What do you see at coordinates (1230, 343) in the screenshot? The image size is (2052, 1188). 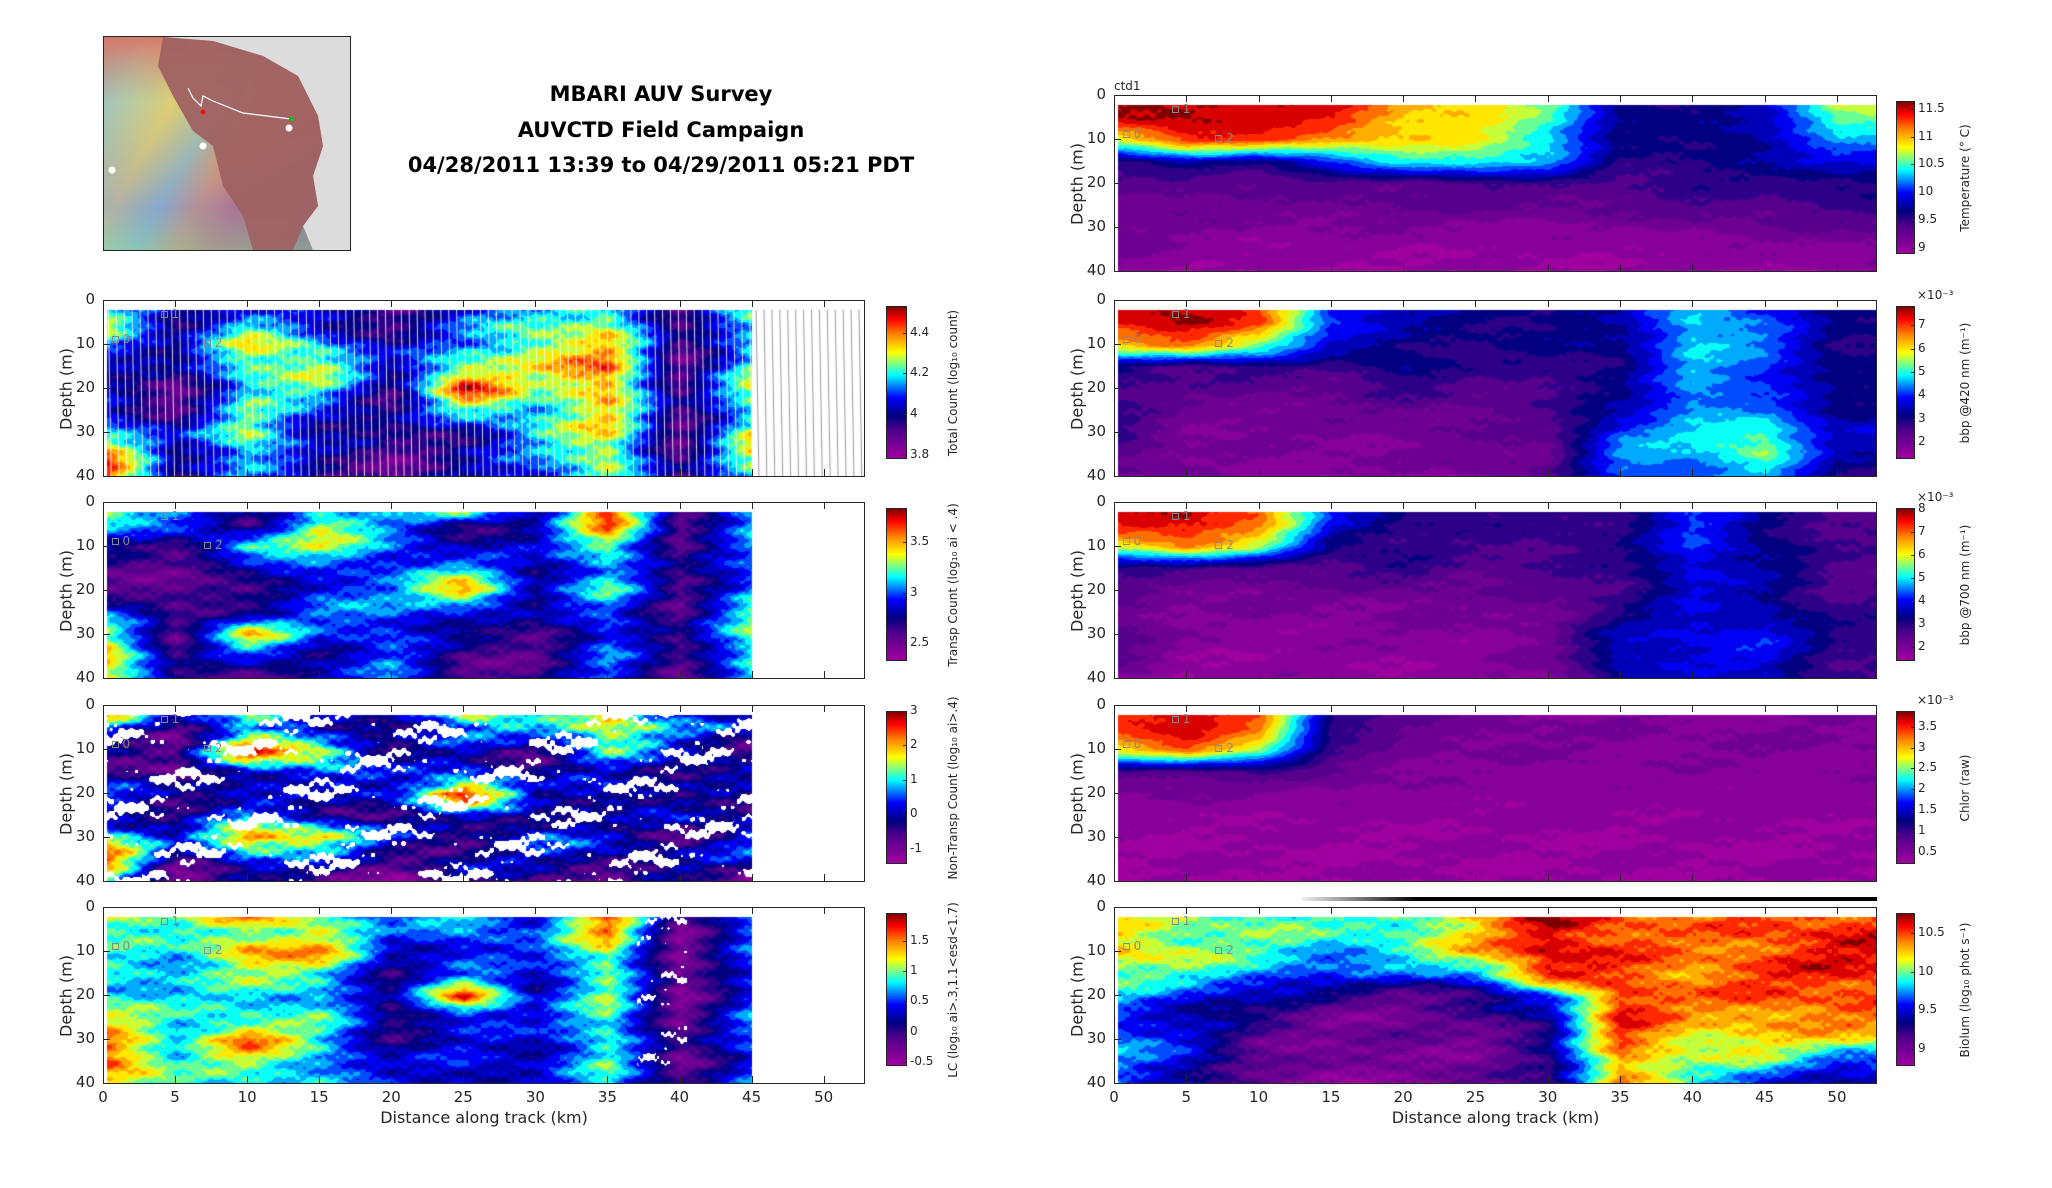 I see `station-label: 2` at bounding box center [1230, 343].